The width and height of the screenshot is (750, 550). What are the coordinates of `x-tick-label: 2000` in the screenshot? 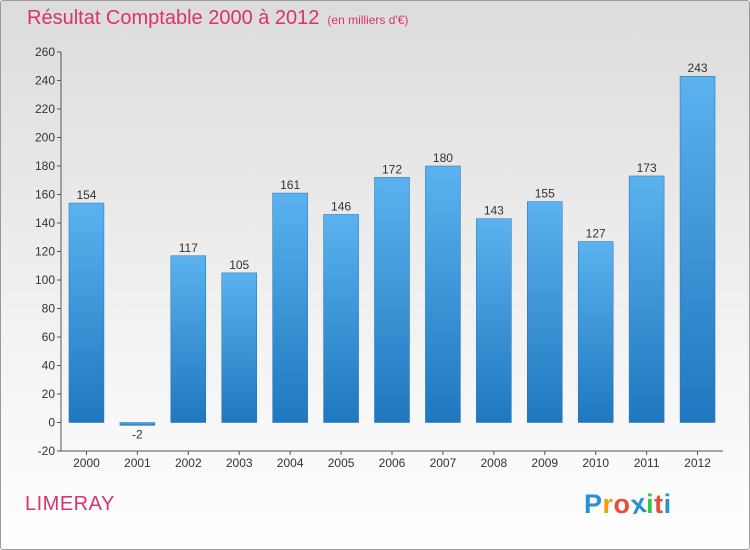 It's located at (86, 463).